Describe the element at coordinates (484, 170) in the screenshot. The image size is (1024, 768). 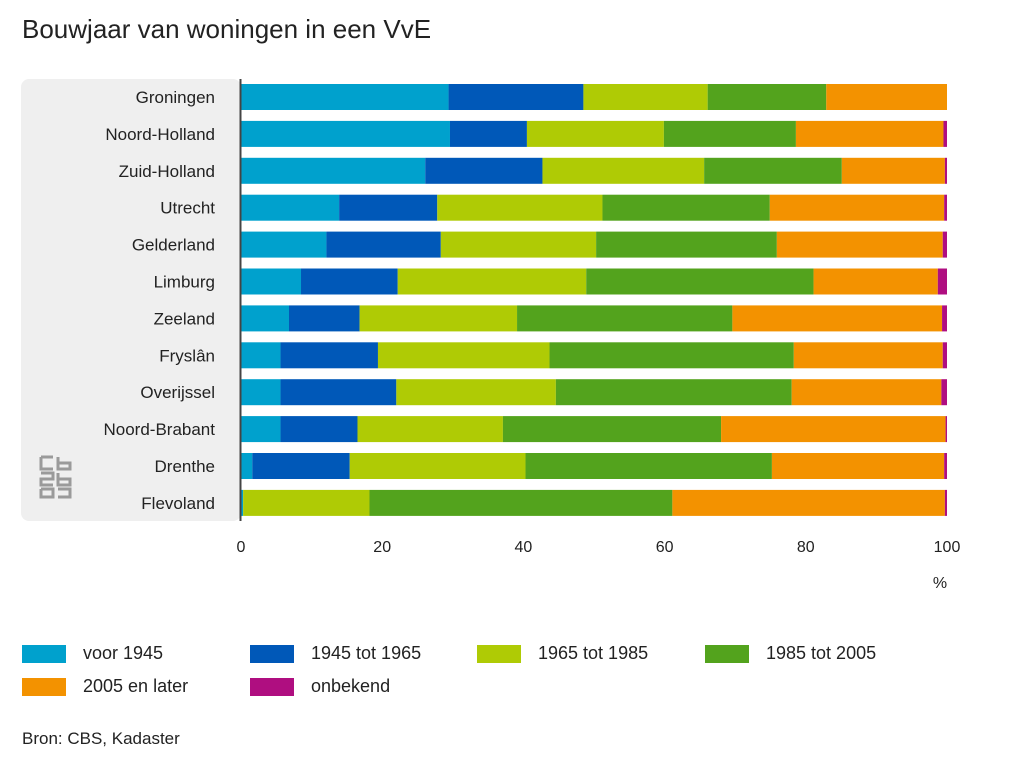
I see `bar-zuid-holland-1945-tot-1965` at that location.